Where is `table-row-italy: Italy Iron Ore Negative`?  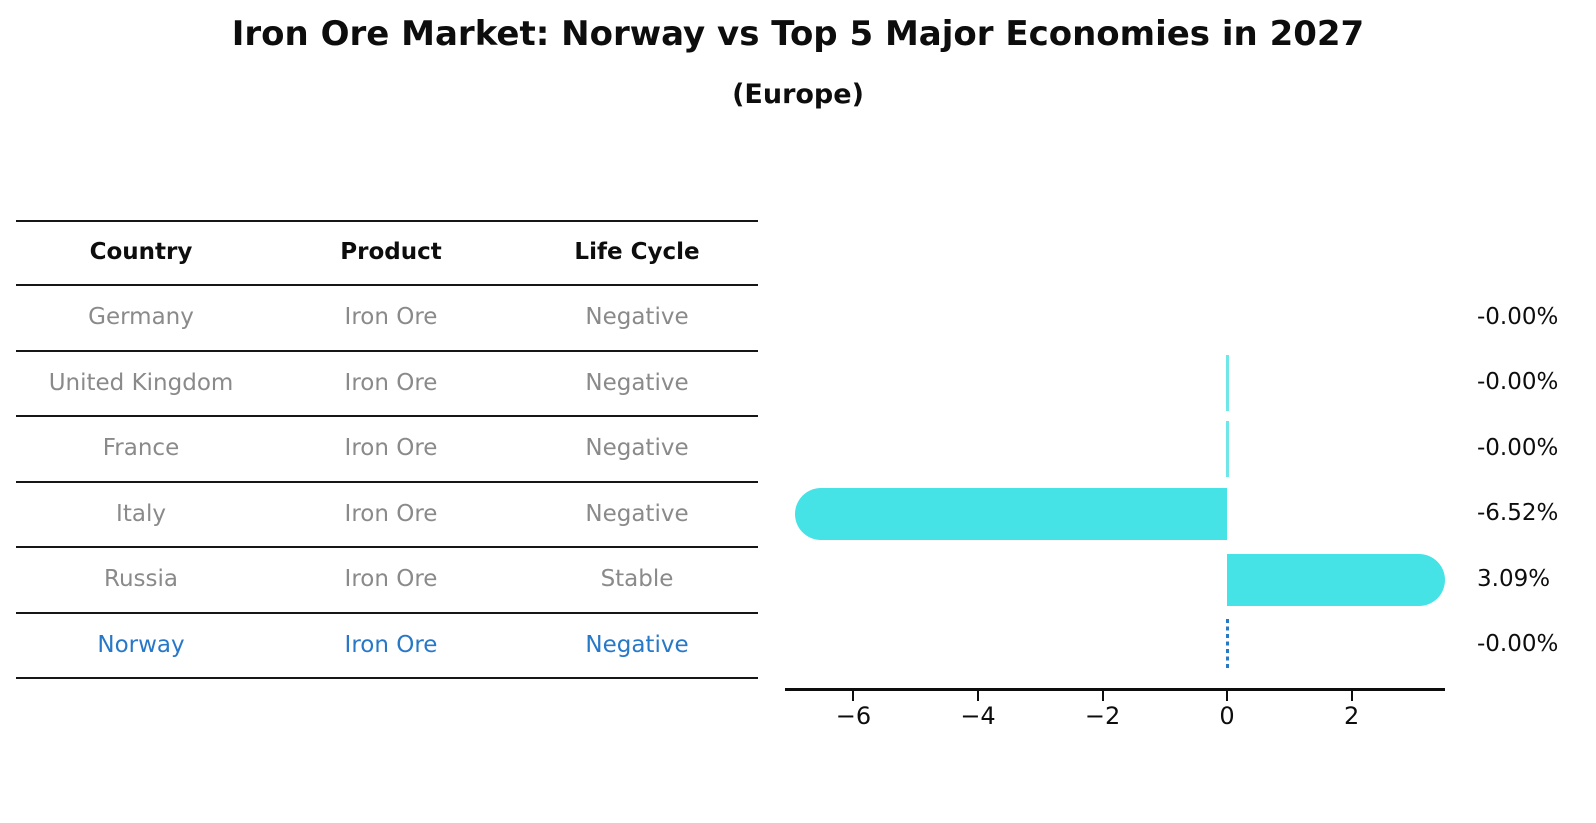 table-row-italy: Italy Iron Ore Negative is located at coordinates (387, 513).